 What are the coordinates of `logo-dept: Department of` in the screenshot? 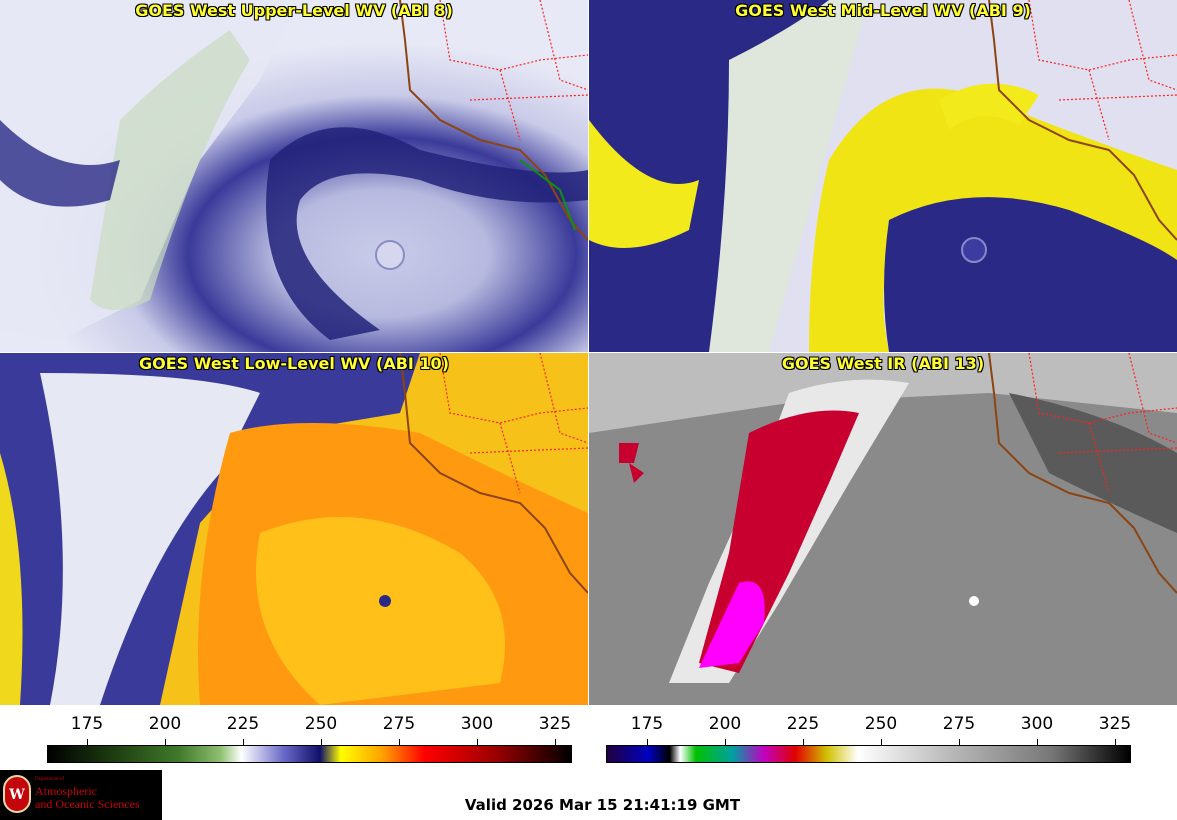 It's located at (50, 779).